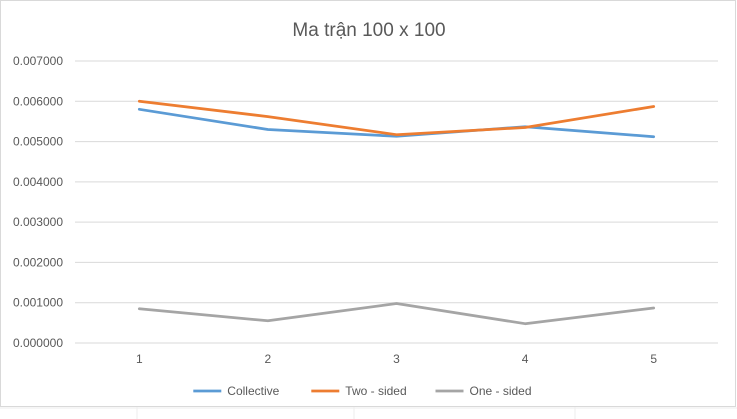 This screenshot has width=737, height=419. Describe the element at coordinates (38, 101) in the screenshot. I see `y-tick-label: 0.006000` at that location.